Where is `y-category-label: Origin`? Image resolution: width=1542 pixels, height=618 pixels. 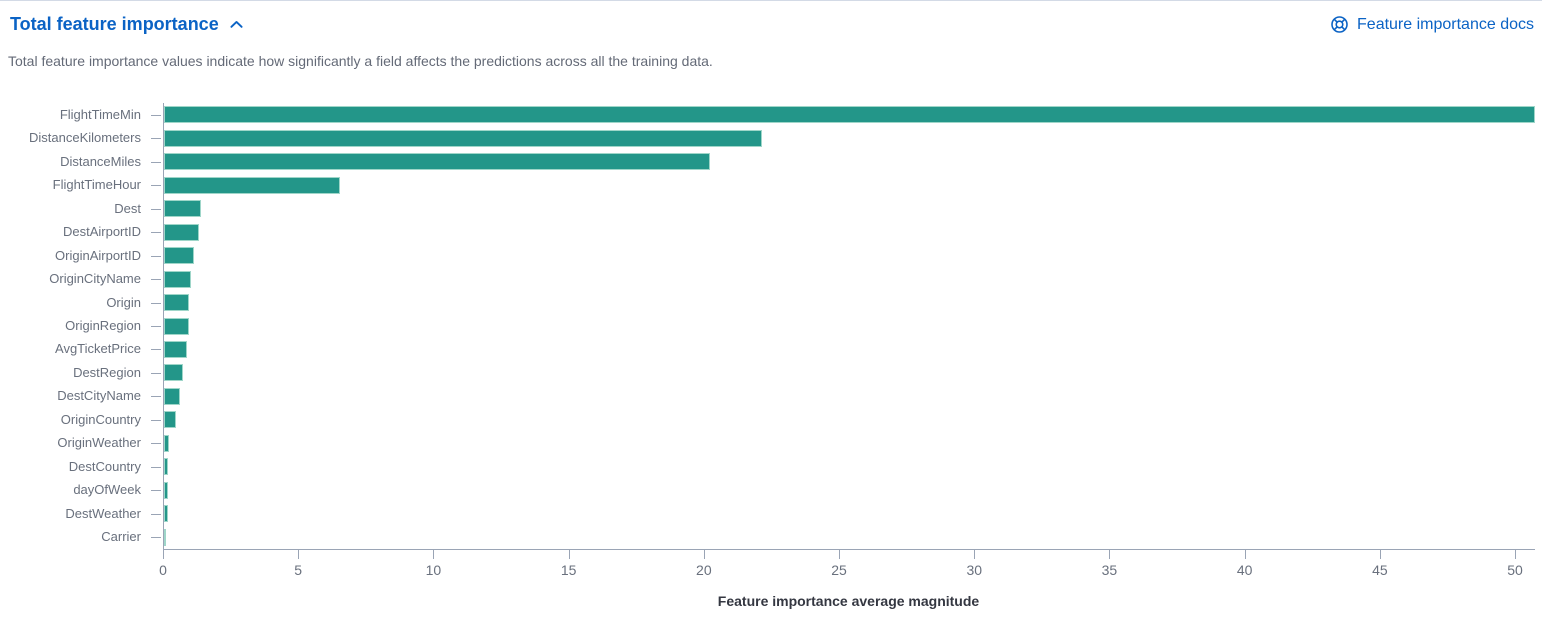
y-category-label: Origin is located at coordinates (123, 302).